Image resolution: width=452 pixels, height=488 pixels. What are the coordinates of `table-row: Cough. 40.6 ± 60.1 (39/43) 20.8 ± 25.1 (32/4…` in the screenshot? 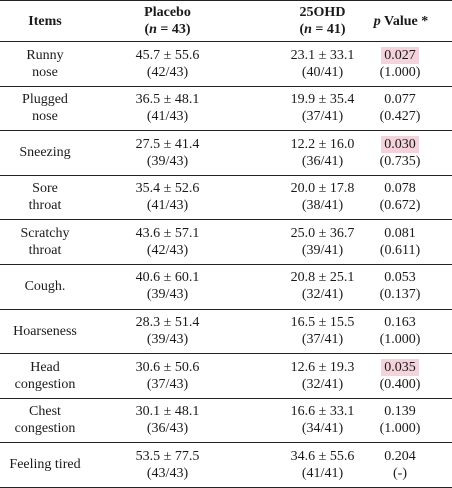 It's located at (226, 287).